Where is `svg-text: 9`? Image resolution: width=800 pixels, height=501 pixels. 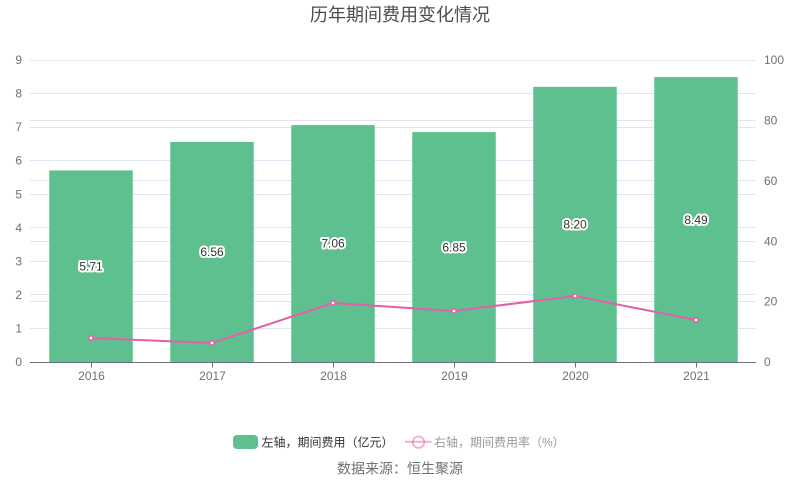
svg-text: 9 is located at coordinates (18, 60).